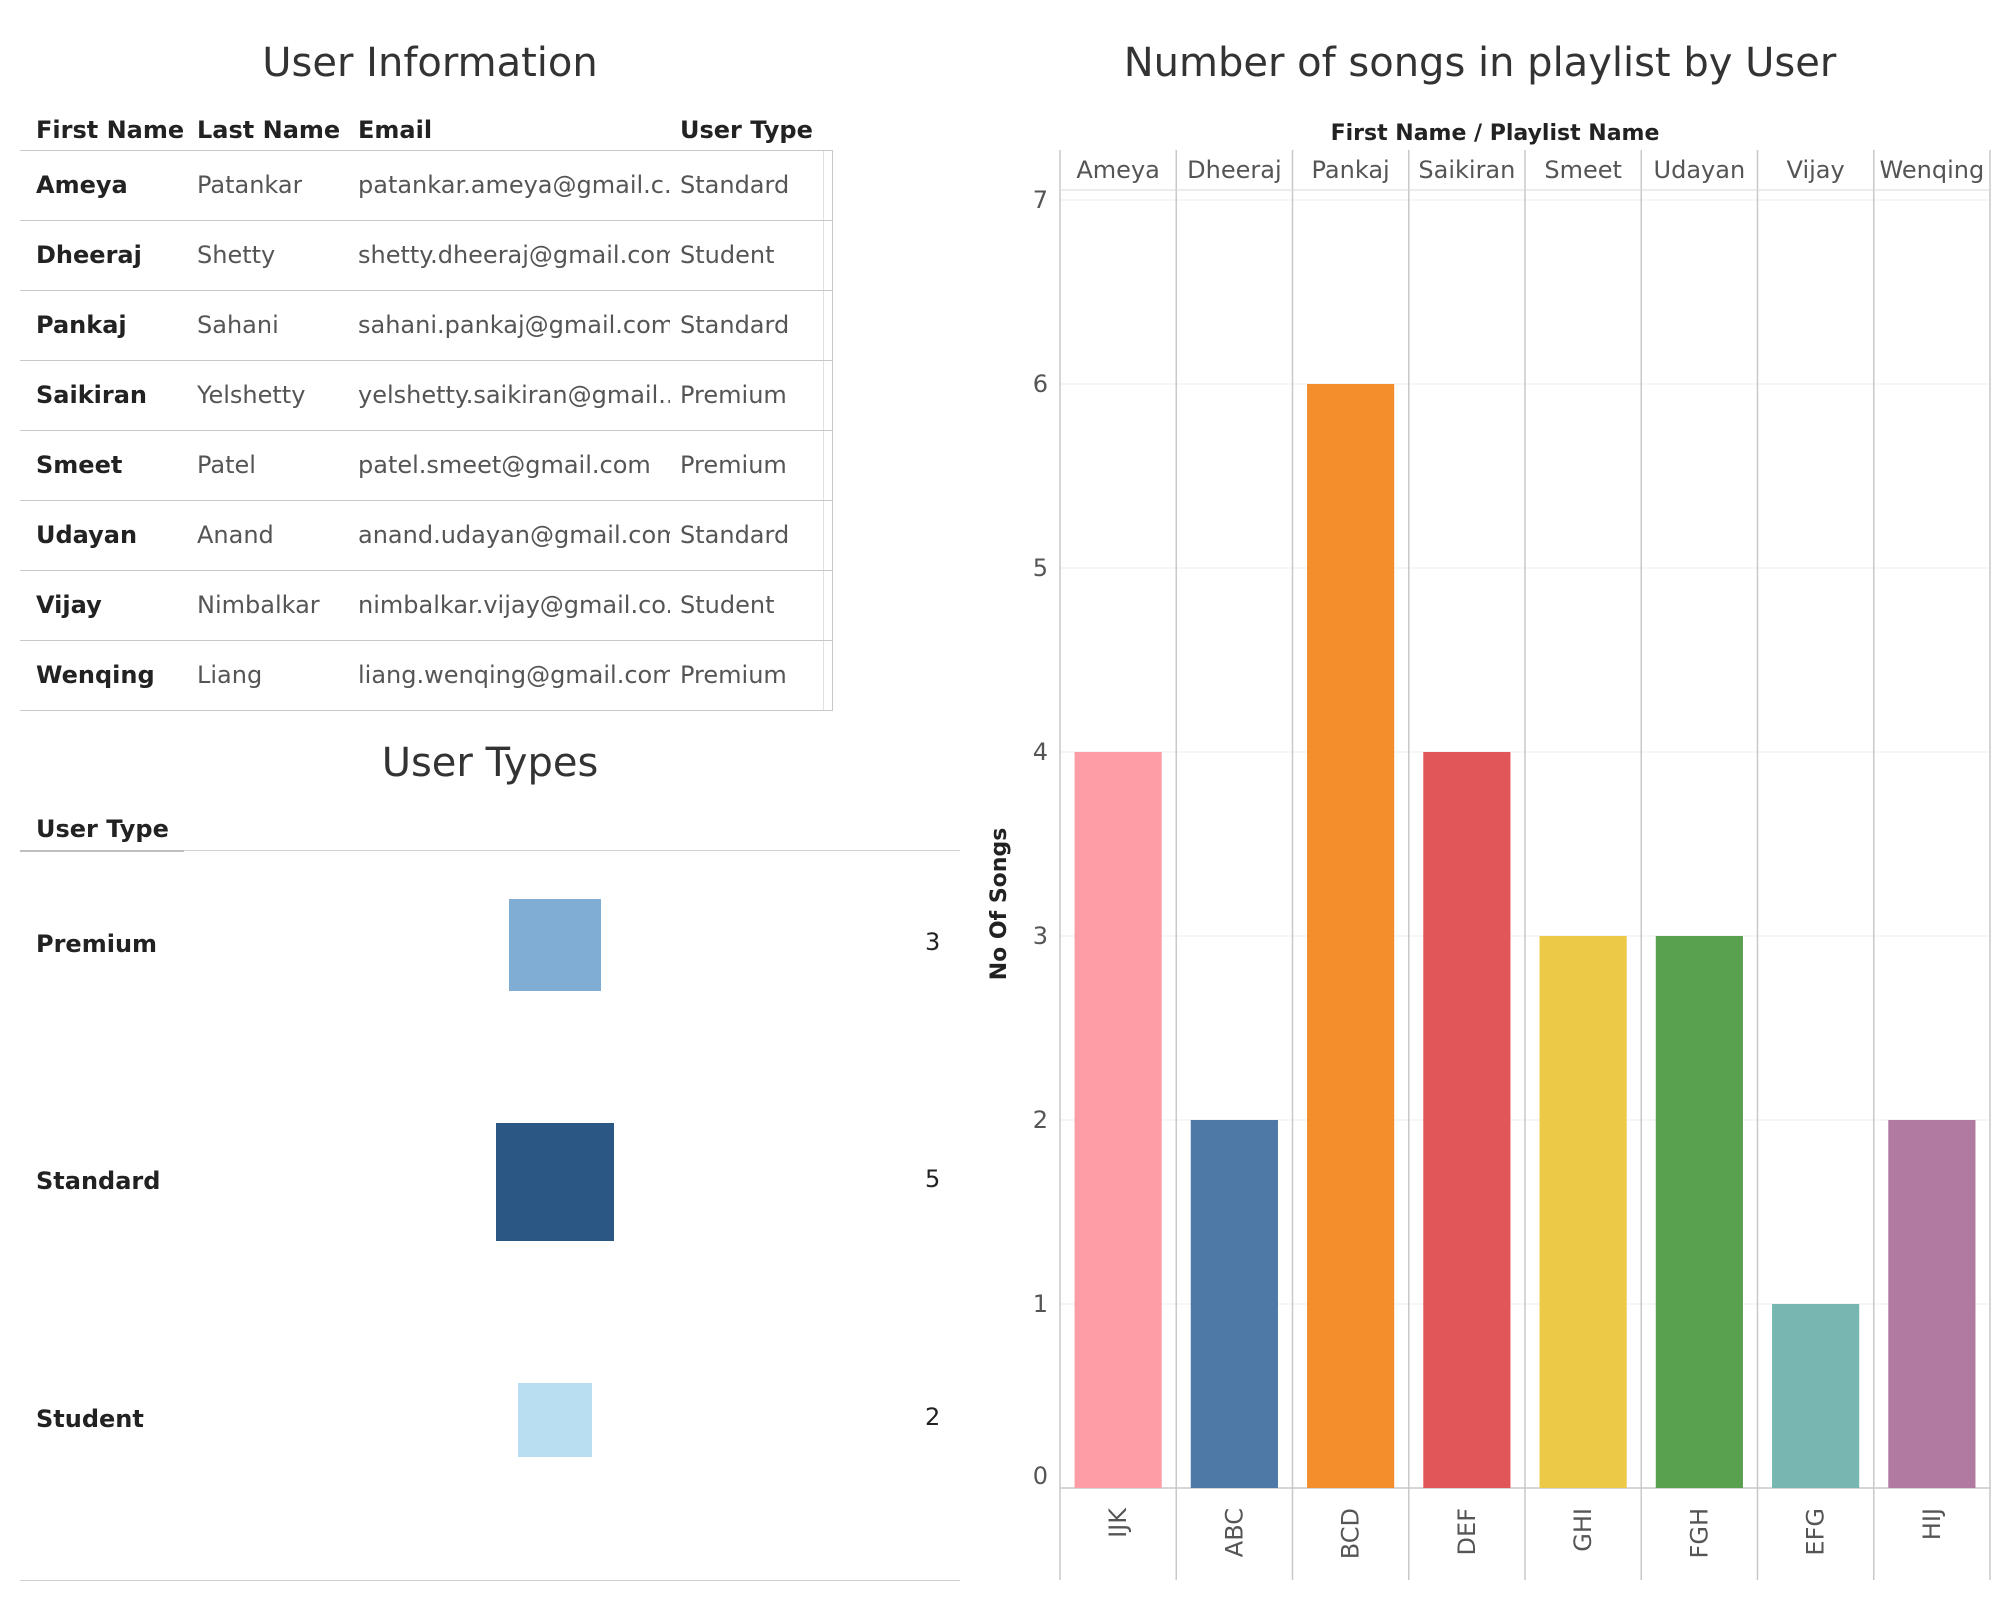 This screenshot has width=2000, height=1600. What do you see at coordinates (1467, 1531) in the screenshot?
I see `category-playlist-label: DEF` at bounding box center [1467, 1531].